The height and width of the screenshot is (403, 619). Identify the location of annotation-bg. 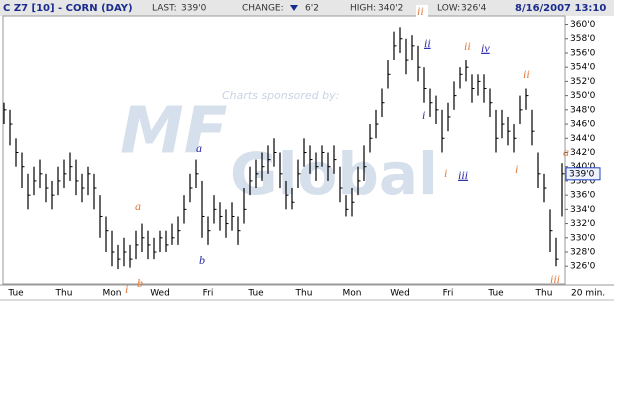
(422, 12).